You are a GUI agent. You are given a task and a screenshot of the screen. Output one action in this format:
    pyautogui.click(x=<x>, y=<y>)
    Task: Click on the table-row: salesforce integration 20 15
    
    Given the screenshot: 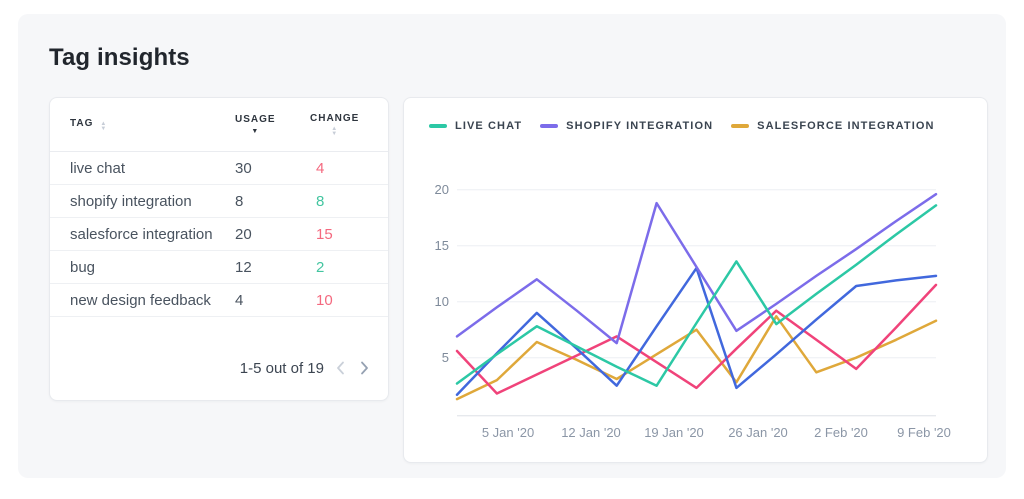 What is the action you would take?
    pyautogui.click(x=219, y=234)
    